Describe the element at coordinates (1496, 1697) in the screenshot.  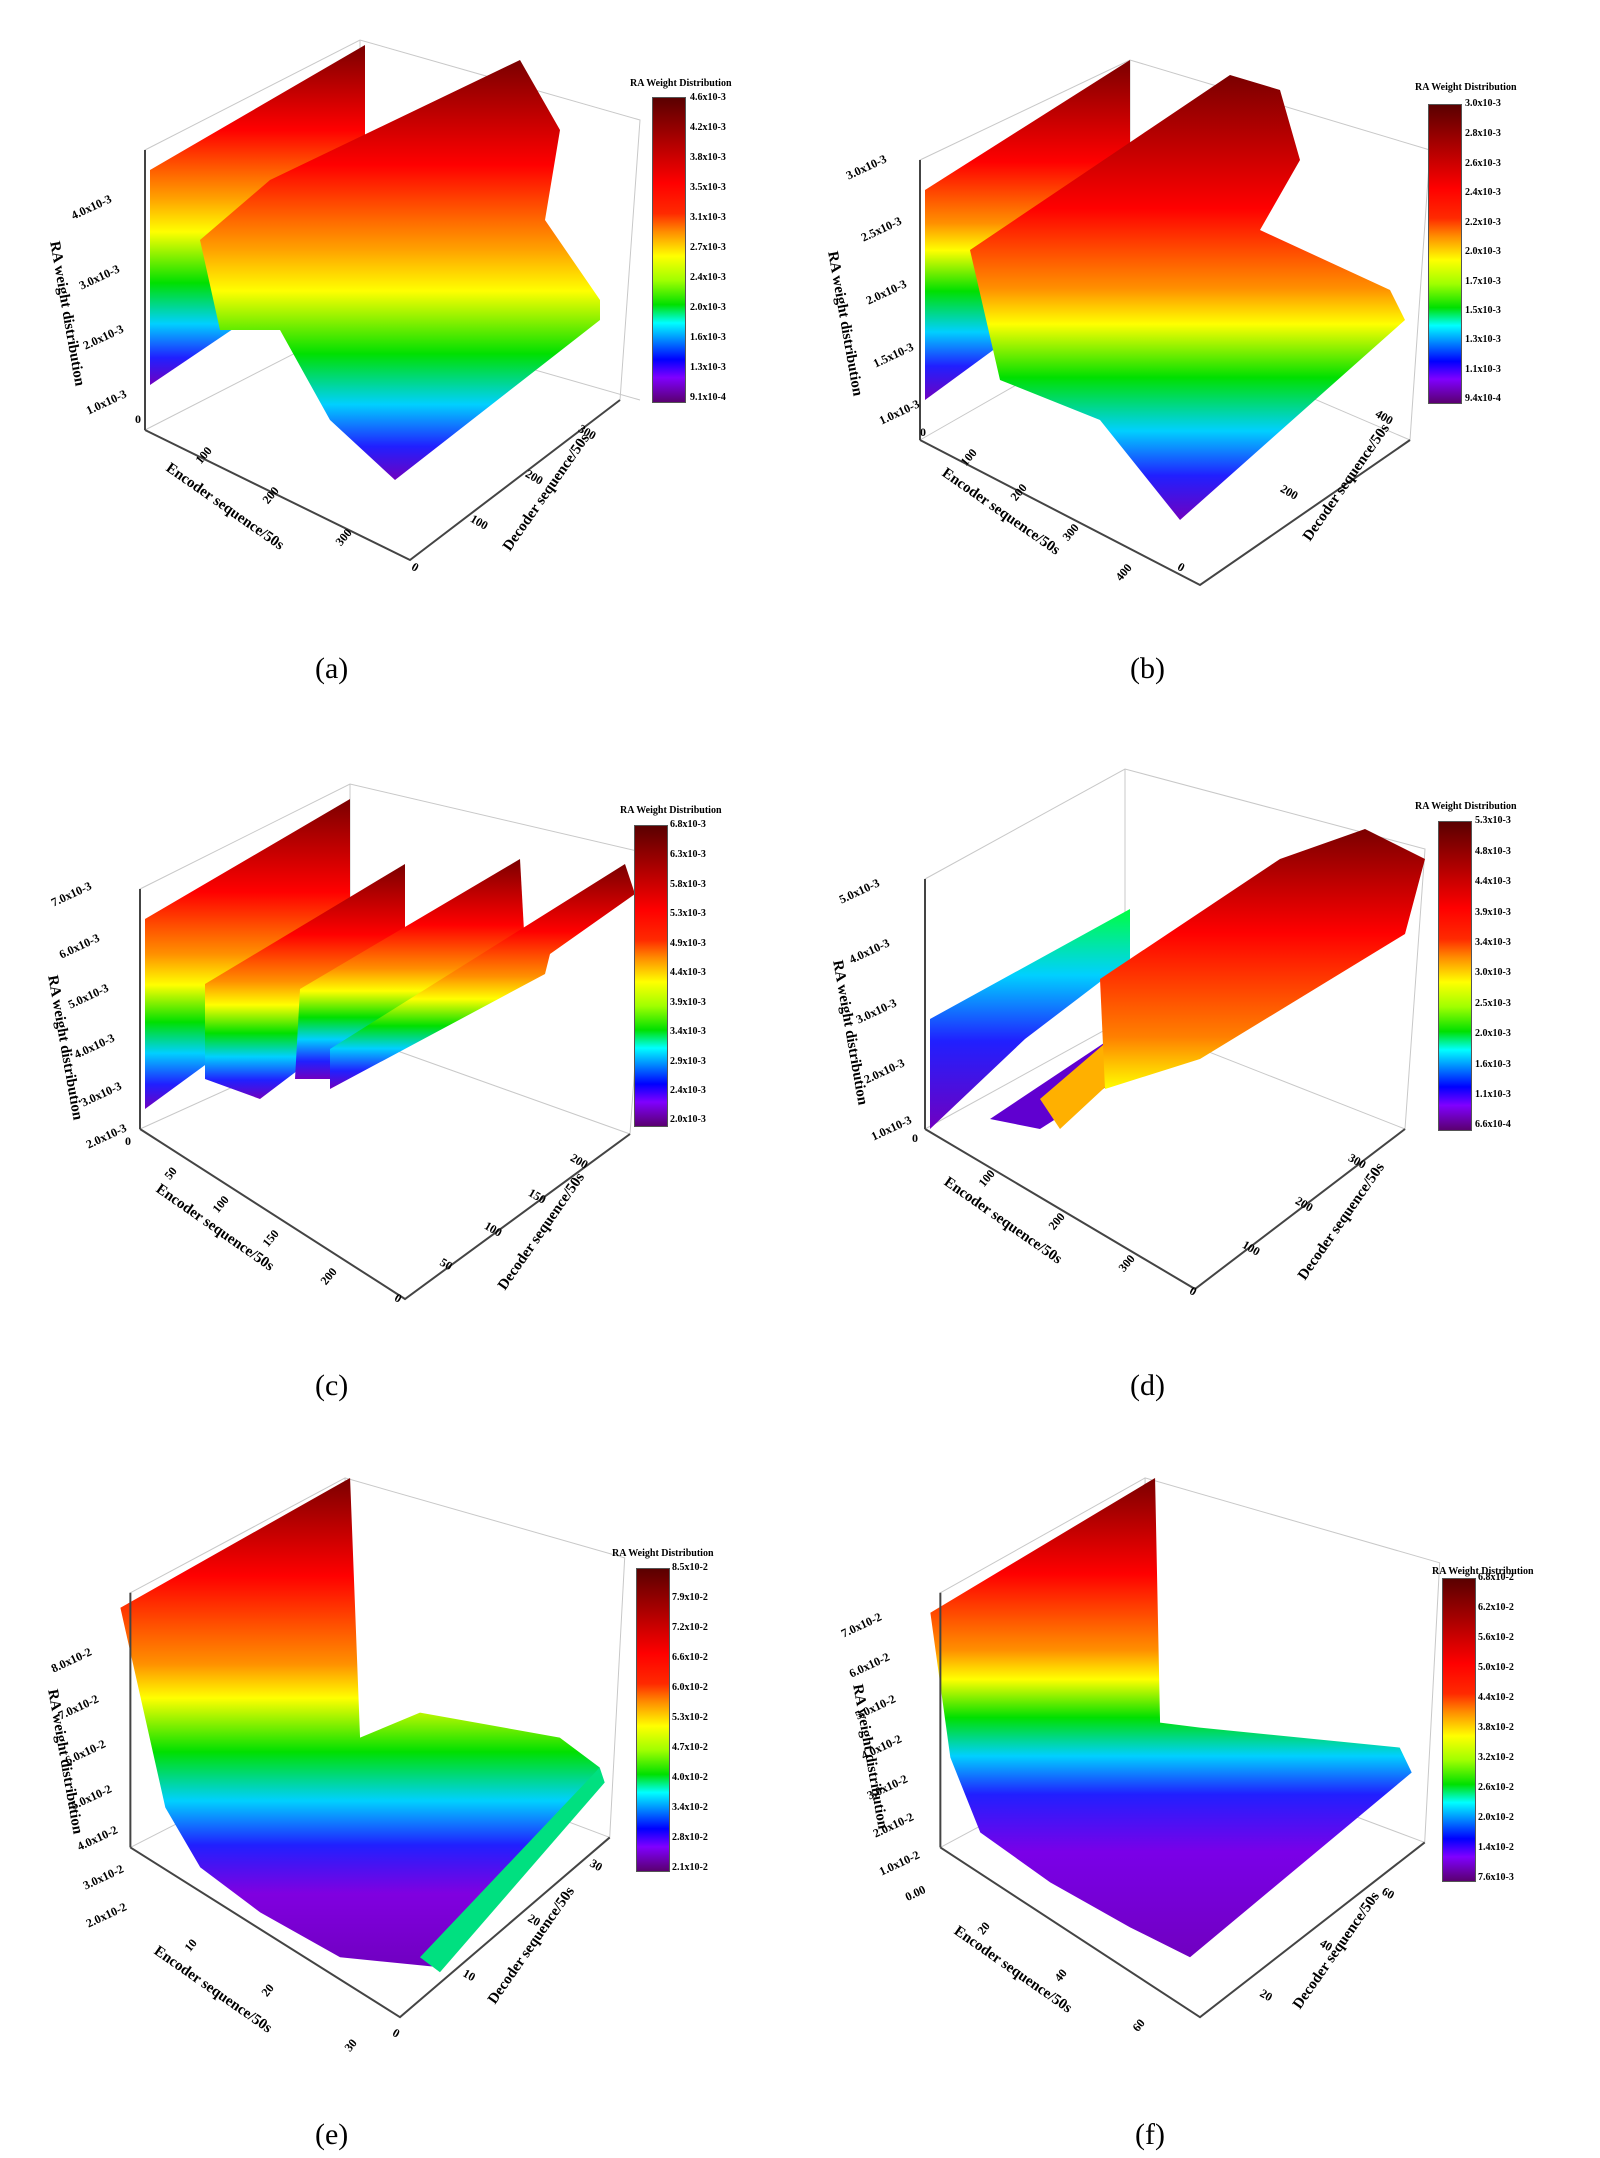
I see `colorbar-tick: 4.4x10-2` at that location.